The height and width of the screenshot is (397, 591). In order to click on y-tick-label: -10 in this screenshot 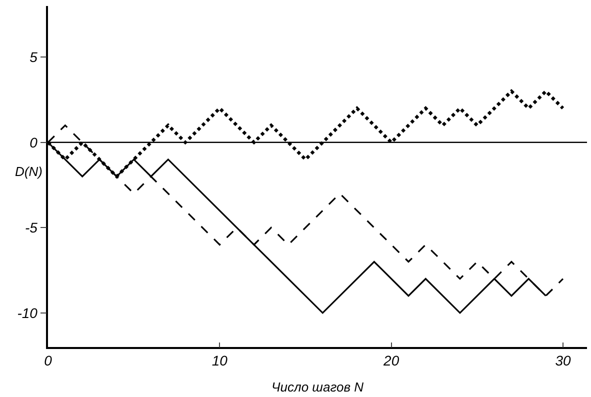, I will do `click(27, 312)`.